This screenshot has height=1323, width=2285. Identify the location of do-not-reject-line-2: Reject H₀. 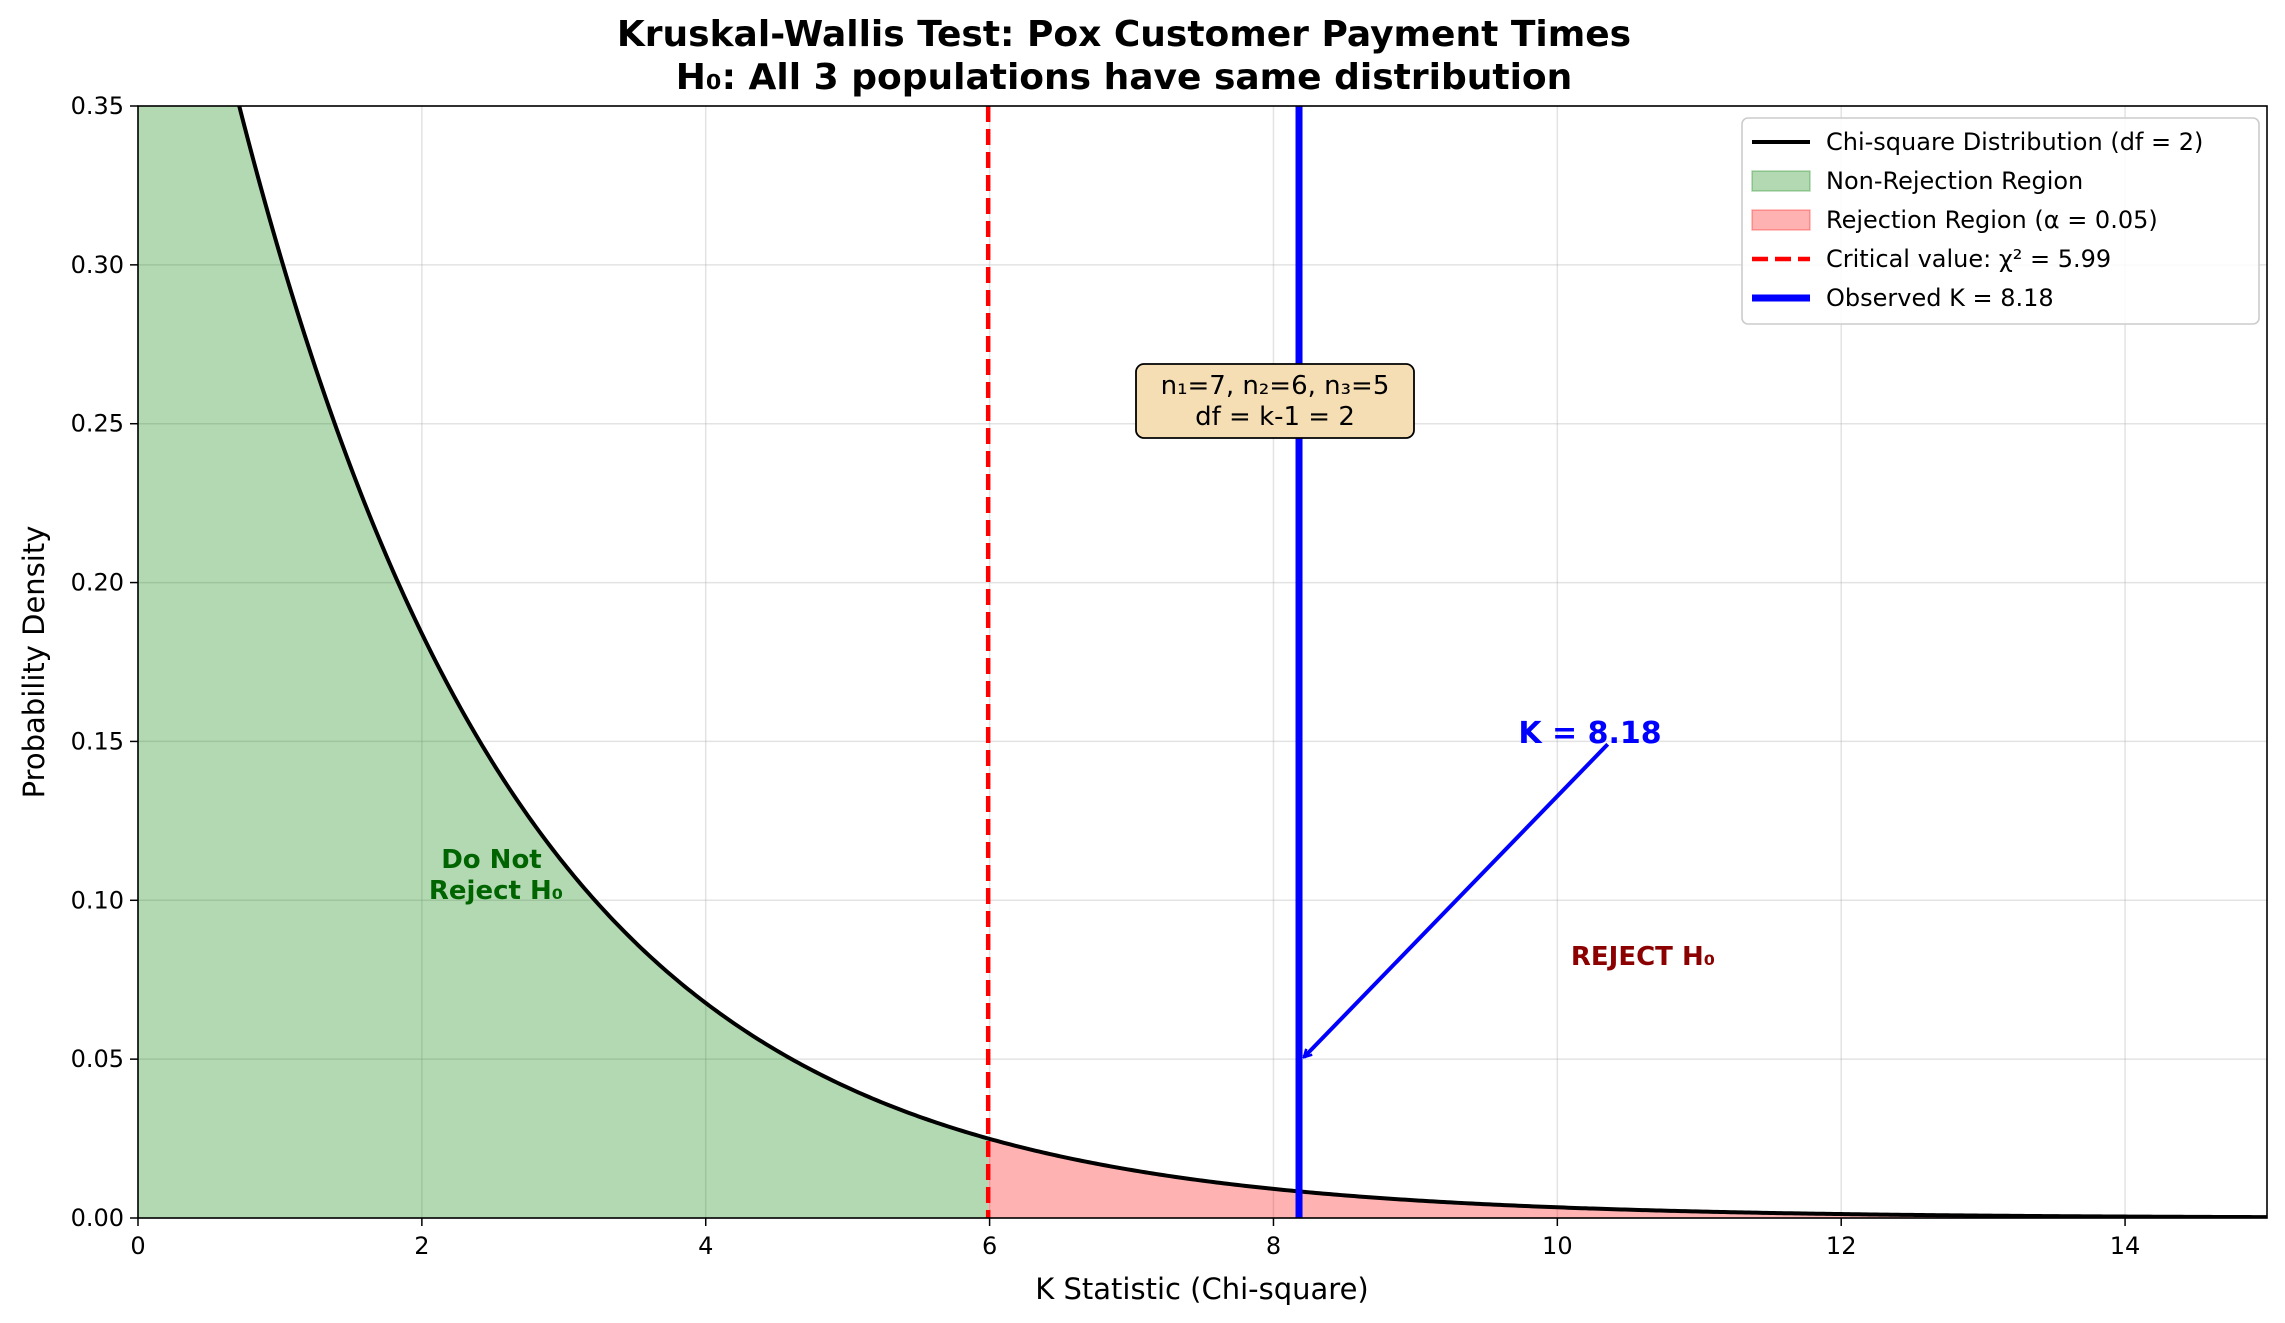
(496, 891).